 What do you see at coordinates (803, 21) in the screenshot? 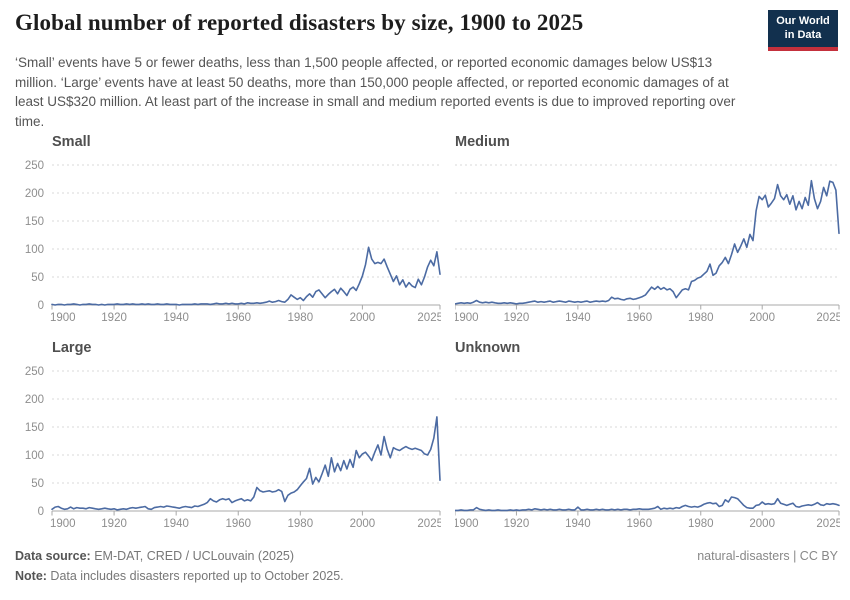
I see `owid-logo-line1: Our World` at bounding box center [803, 21].